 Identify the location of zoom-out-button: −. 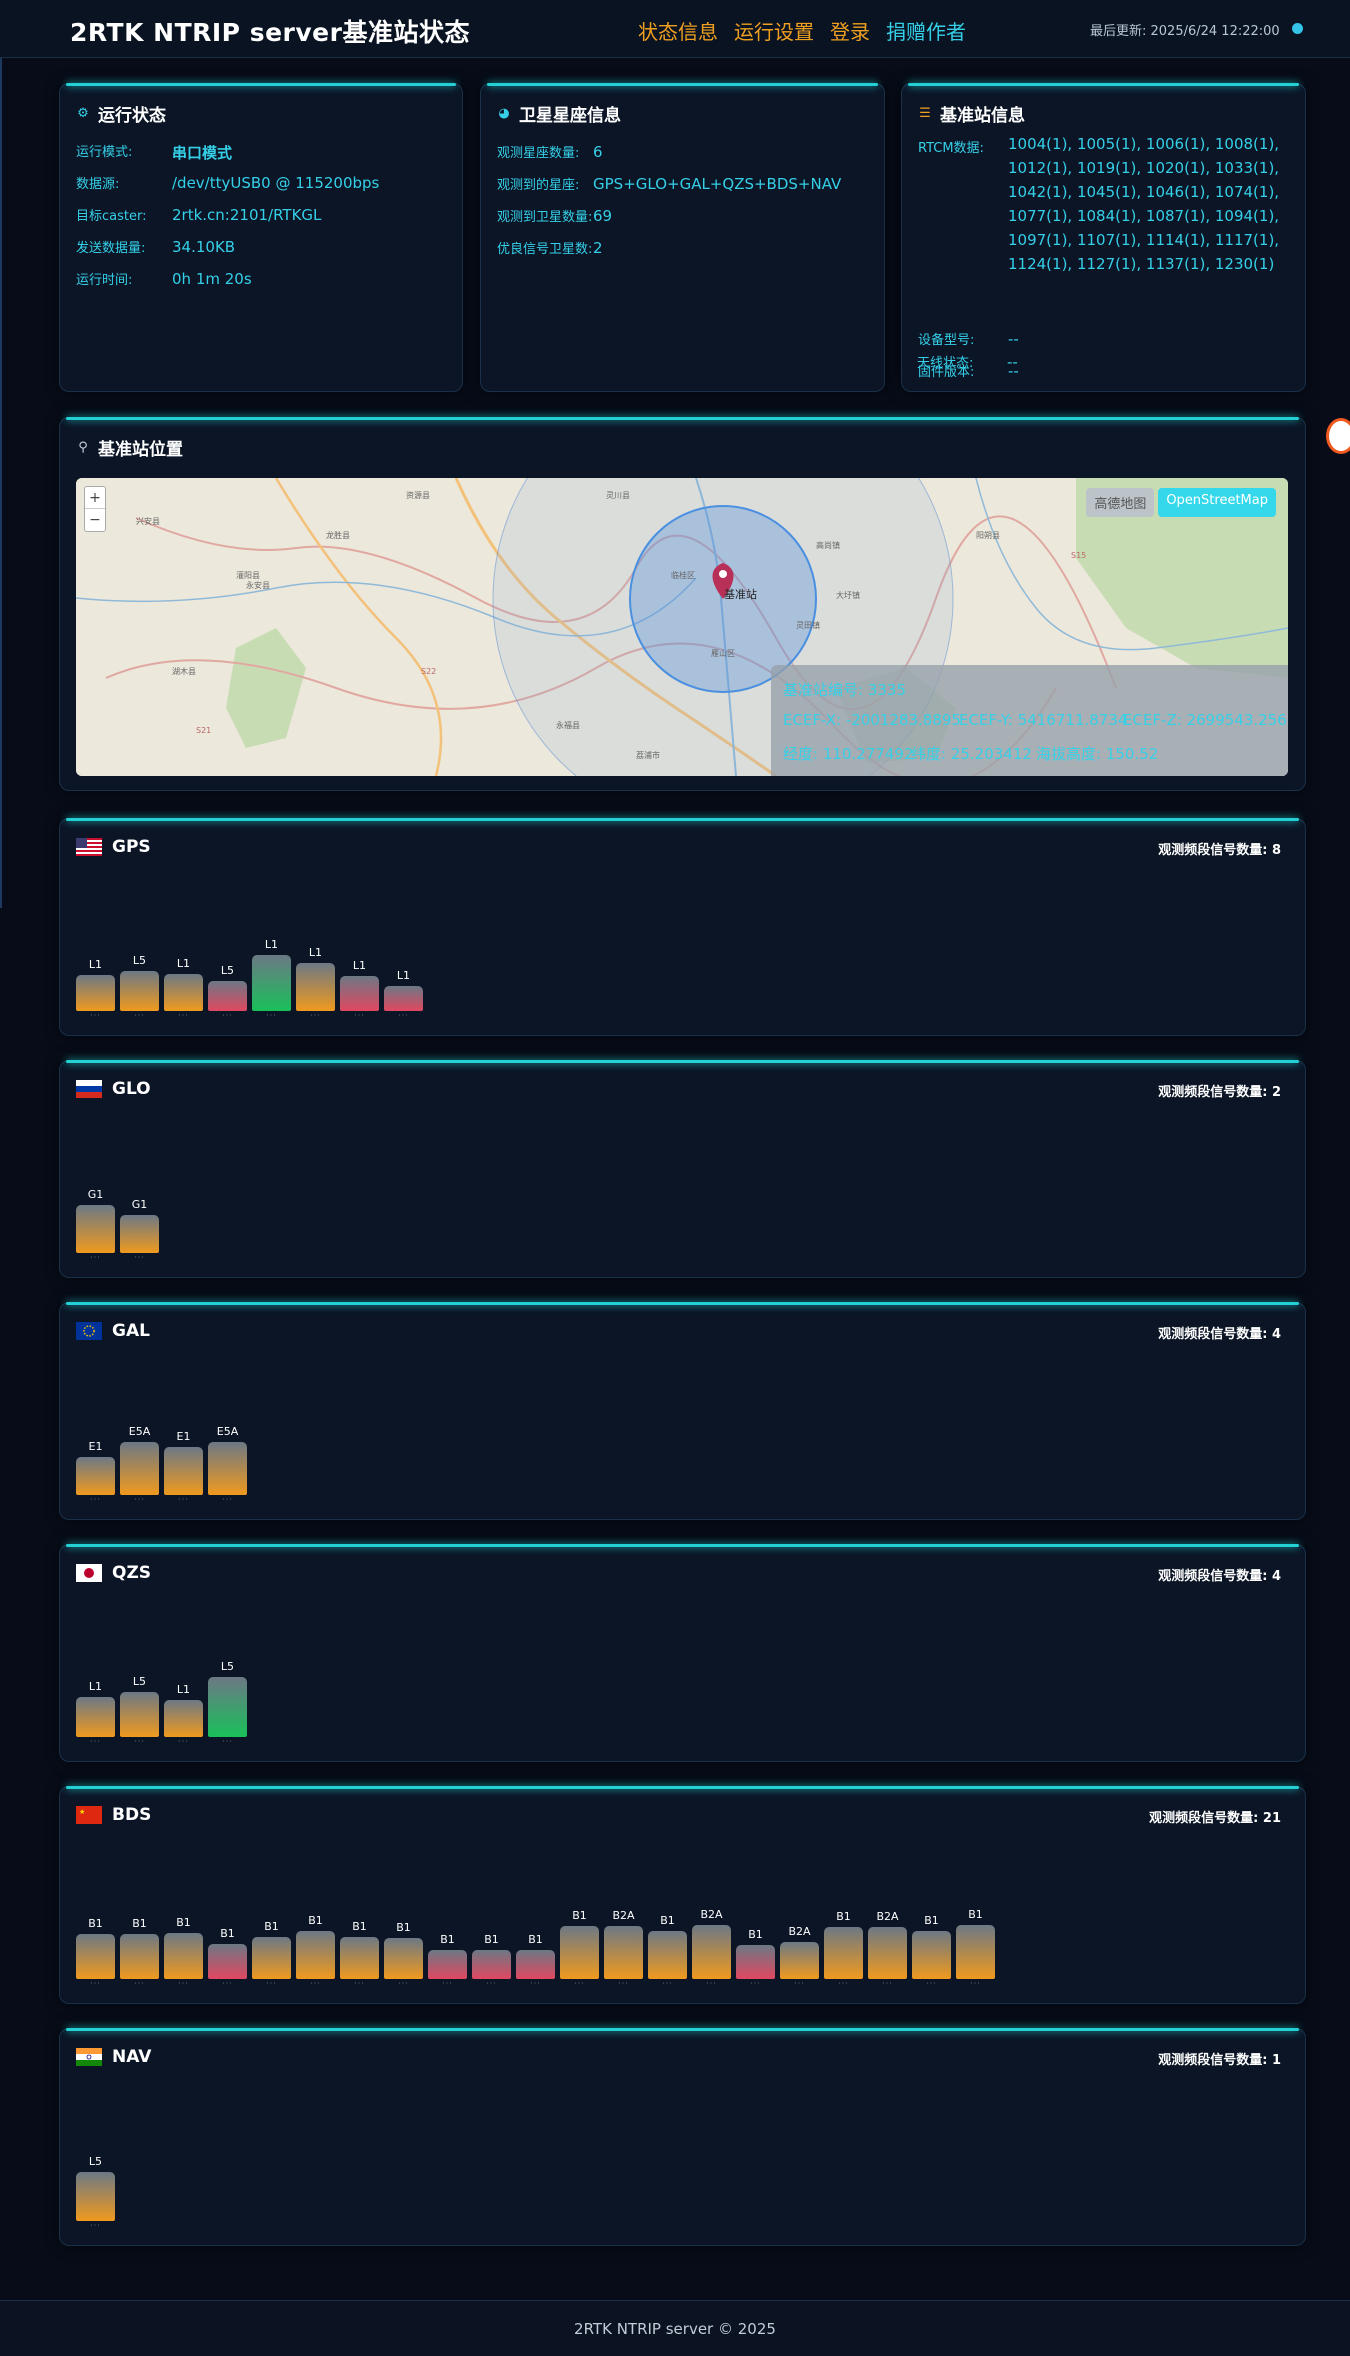
(95, 520).